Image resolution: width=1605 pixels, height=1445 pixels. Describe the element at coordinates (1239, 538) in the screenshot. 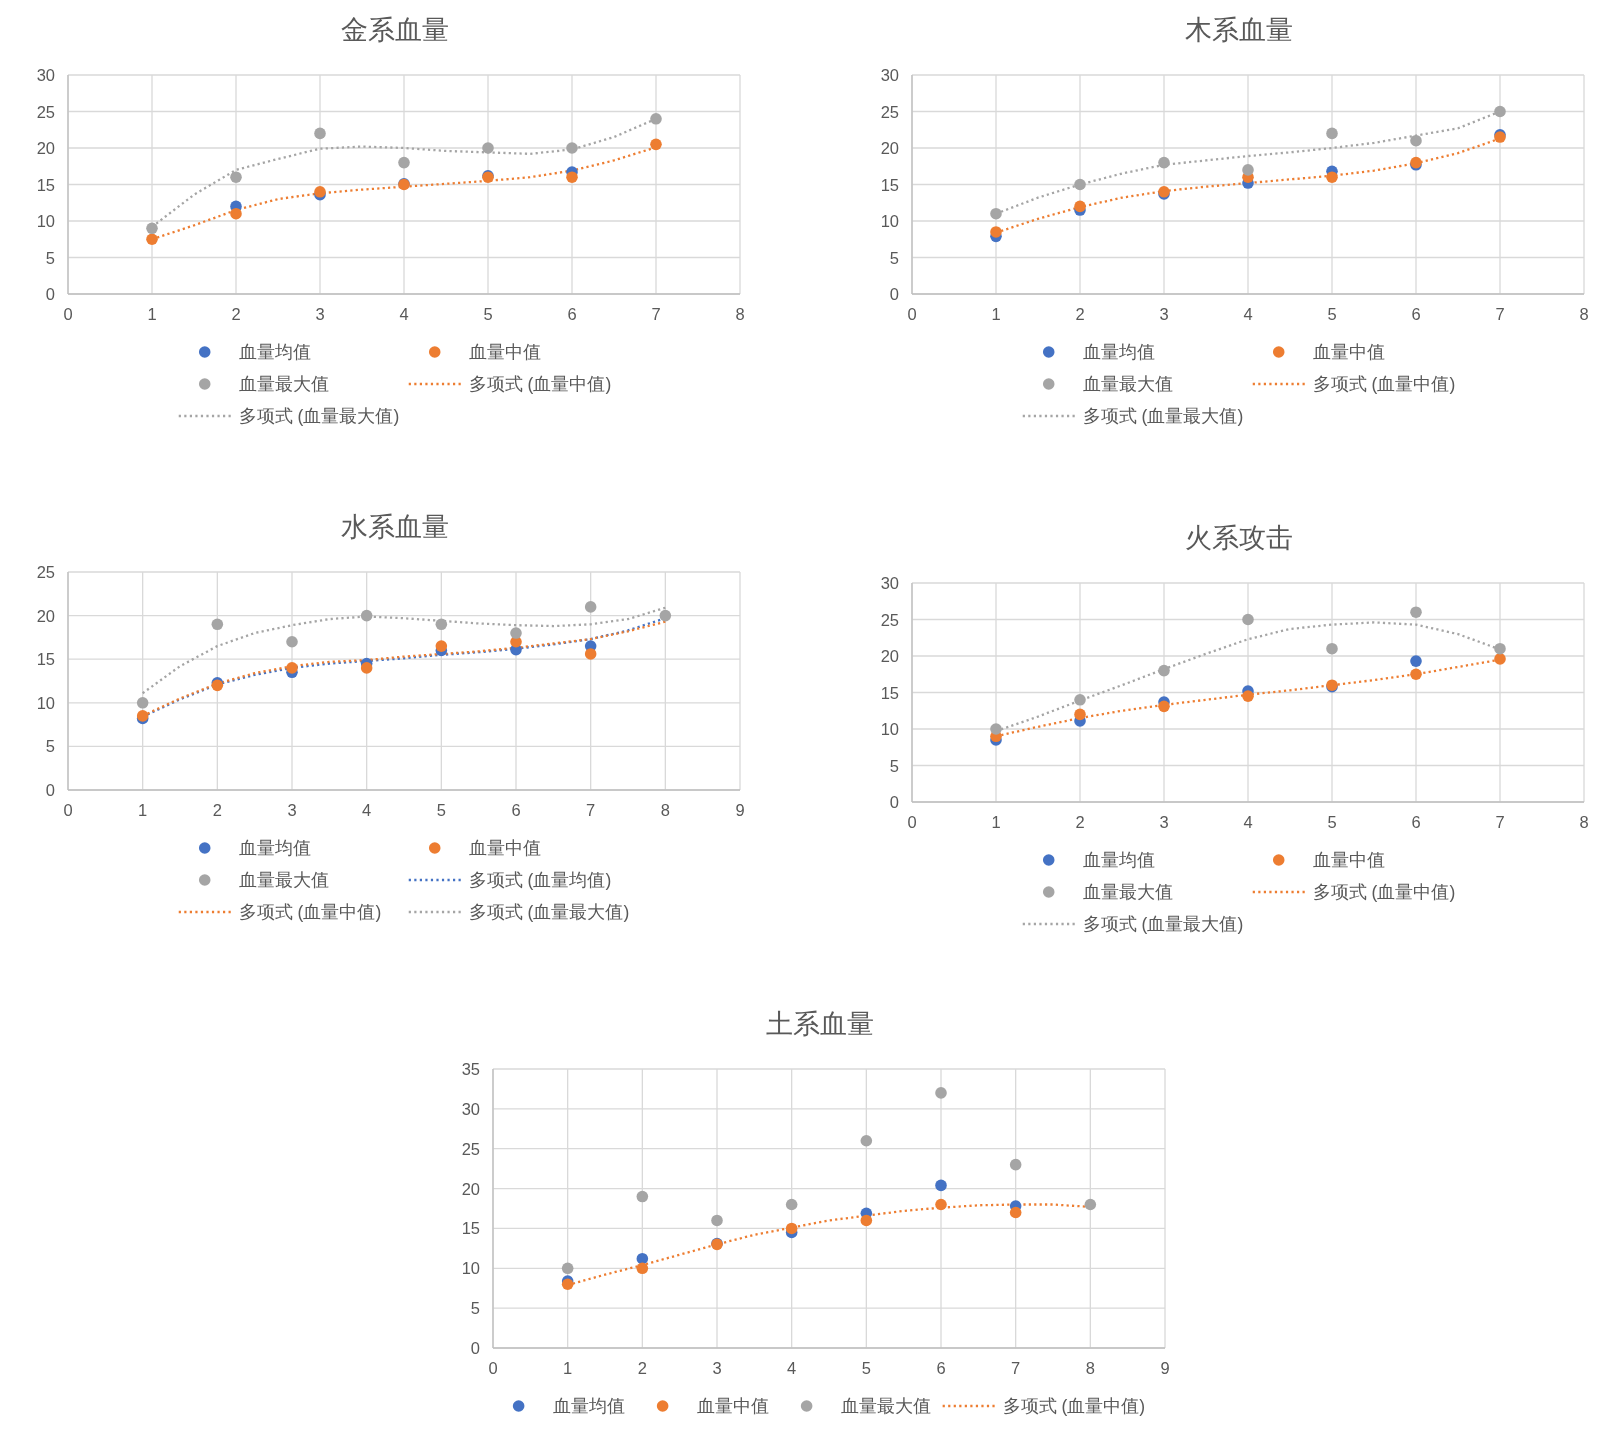

I see `chart-title: 火系攻击` at that location.